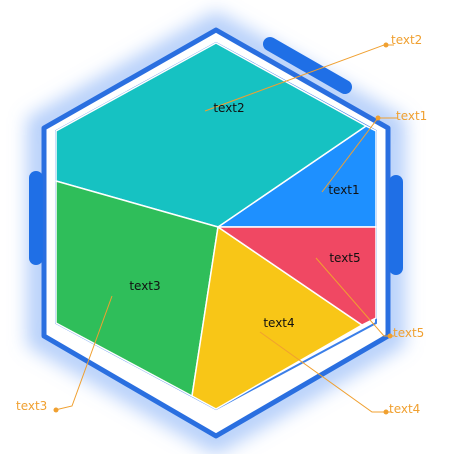 The width and height of the screenshot is (468, 454). Describe the element at coordinates (31, 406) in the screenshot. I see `callout-label-text3: text3` at that location.